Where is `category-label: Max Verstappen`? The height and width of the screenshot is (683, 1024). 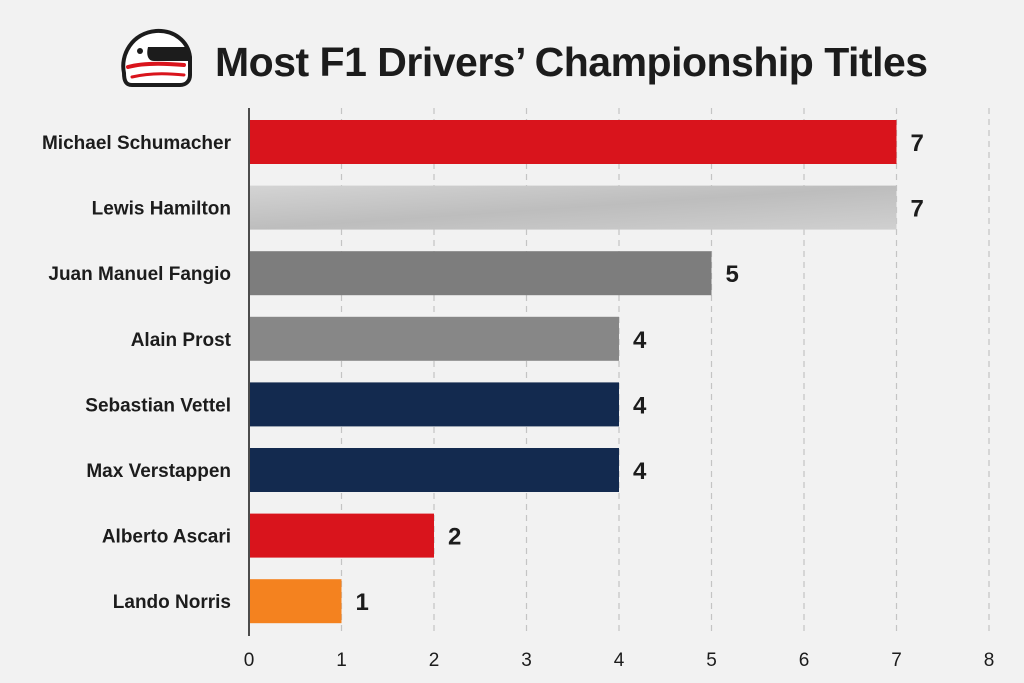 category-label: Max Verstappen is located at coordinates (158, 471).